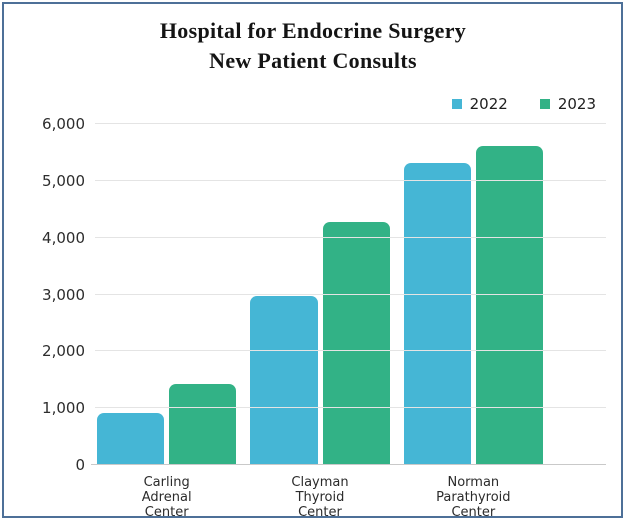 Image resolution: width=626 pixels, height=525 pixels. Describe the element at coordinates (63, 237) in the screenshot. I see `y-tick-label: 4,000` at that location.